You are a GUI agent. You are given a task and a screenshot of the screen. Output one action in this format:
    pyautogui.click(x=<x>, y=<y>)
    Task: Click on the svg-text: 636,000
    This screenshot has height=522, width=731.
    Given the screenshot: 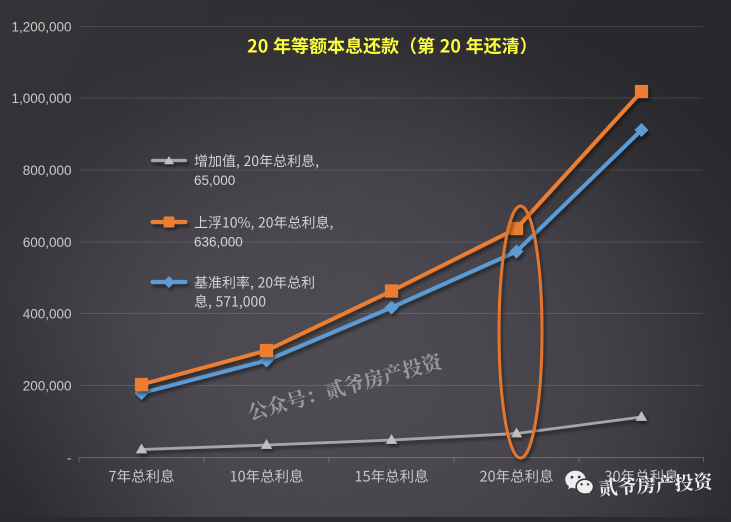 What is the action you would take?
    pyautogui.click(x=218, y=242)
    